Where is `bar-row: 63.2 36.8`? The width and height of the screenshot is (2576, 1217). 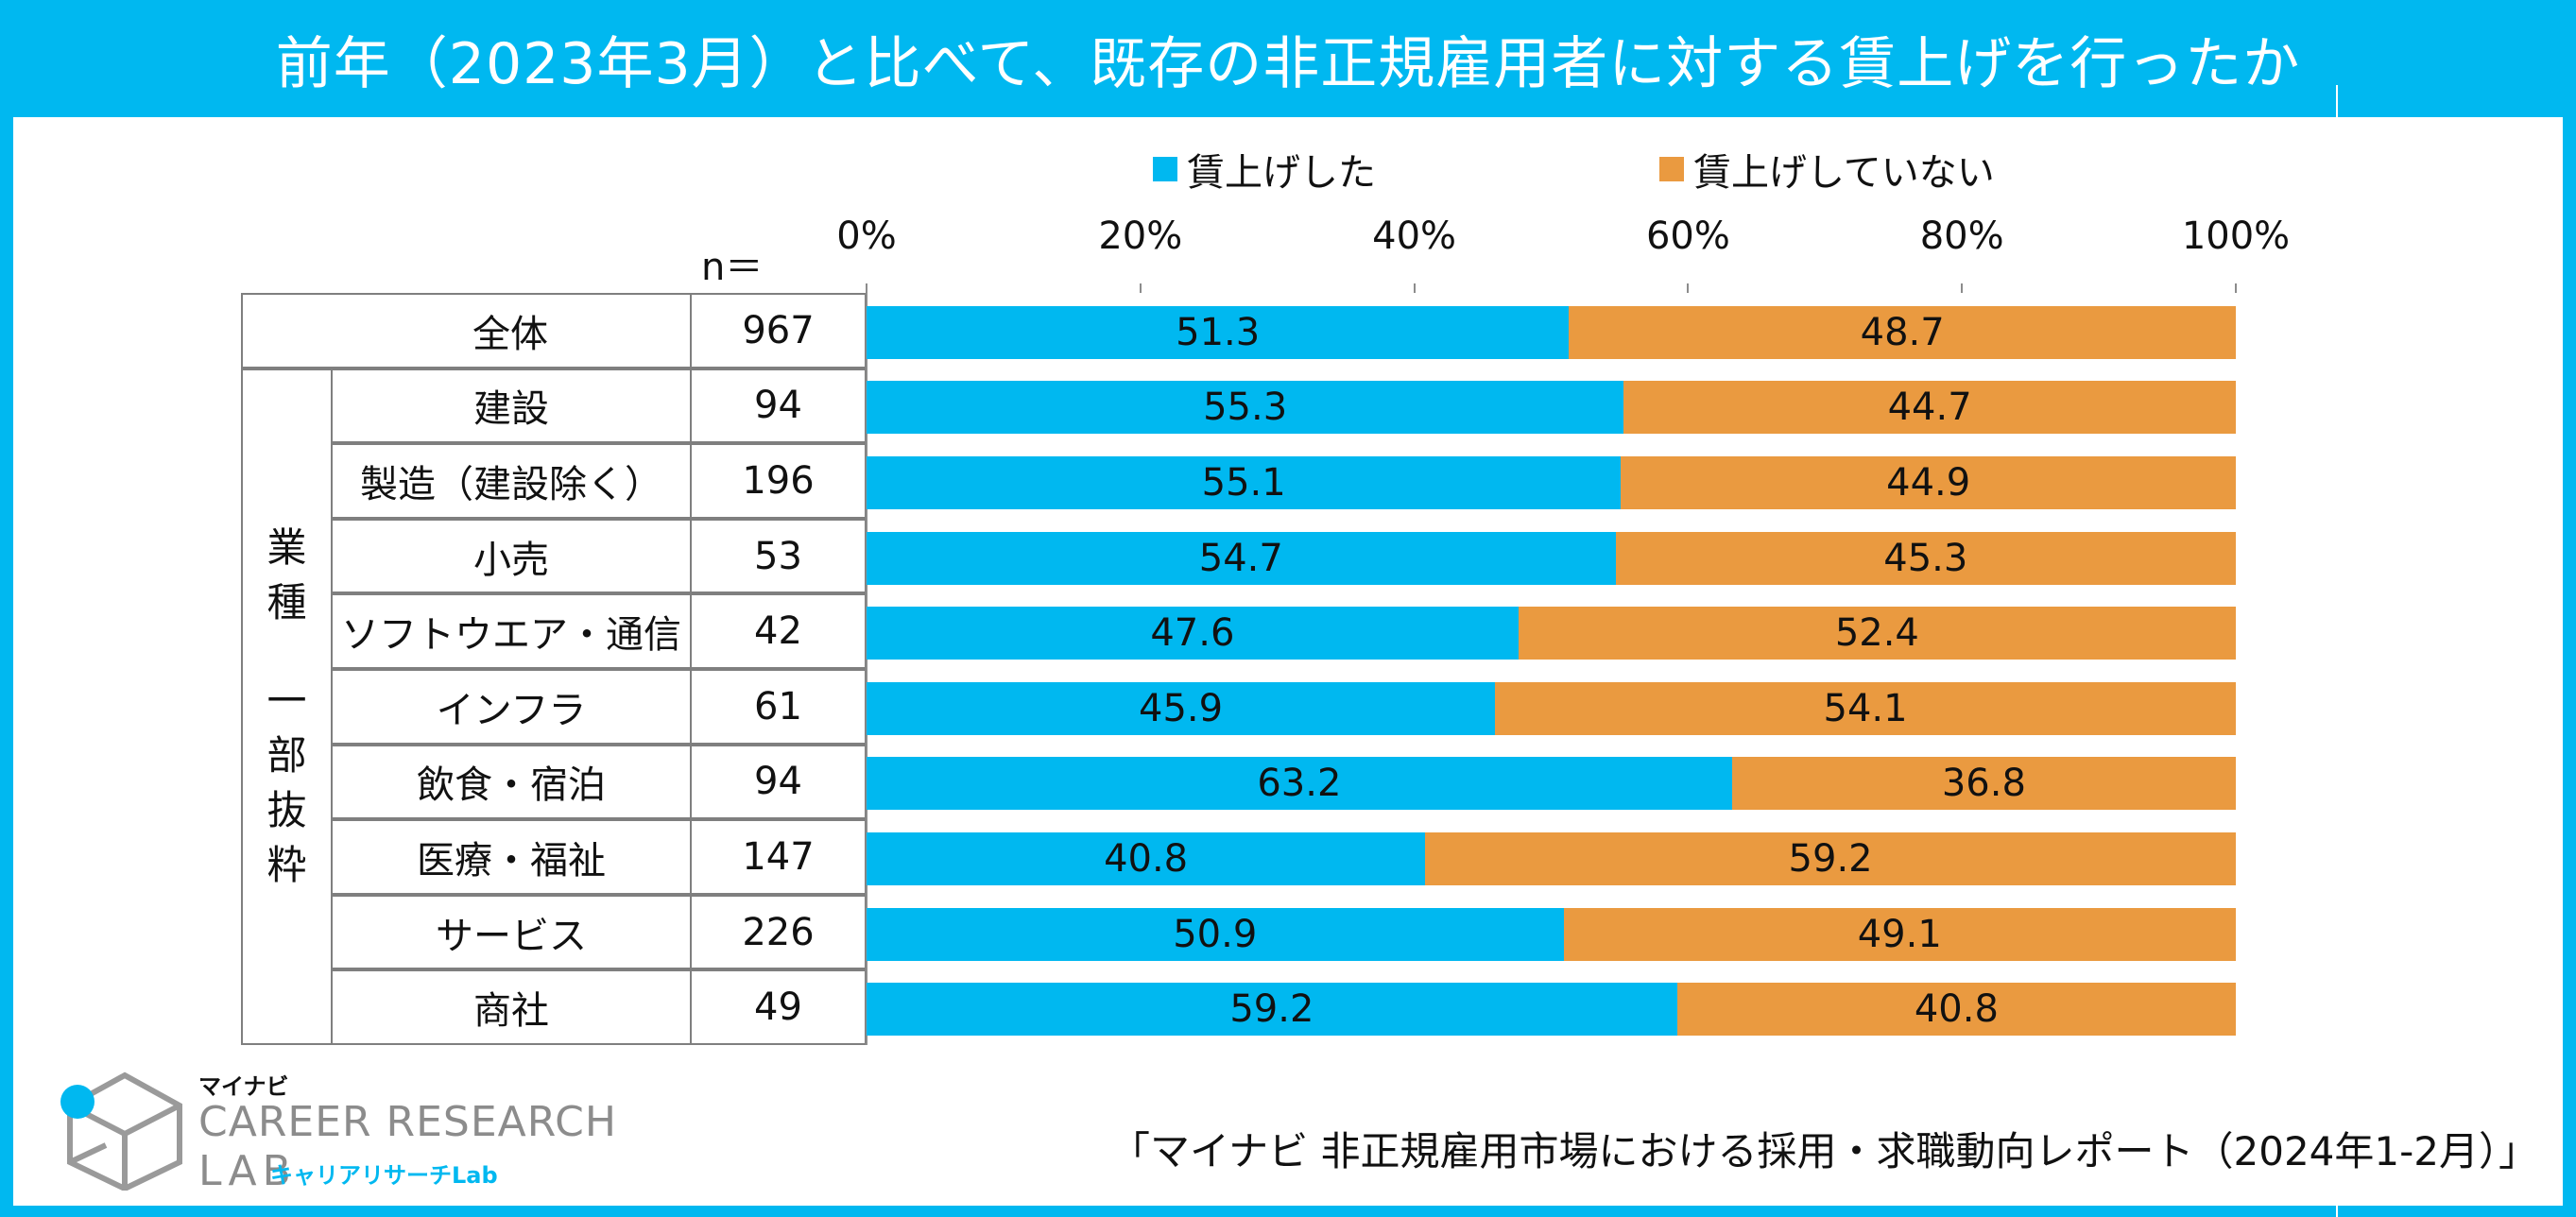 bar-row: 63.2 36.8 is located at coordinates (1551, 784).